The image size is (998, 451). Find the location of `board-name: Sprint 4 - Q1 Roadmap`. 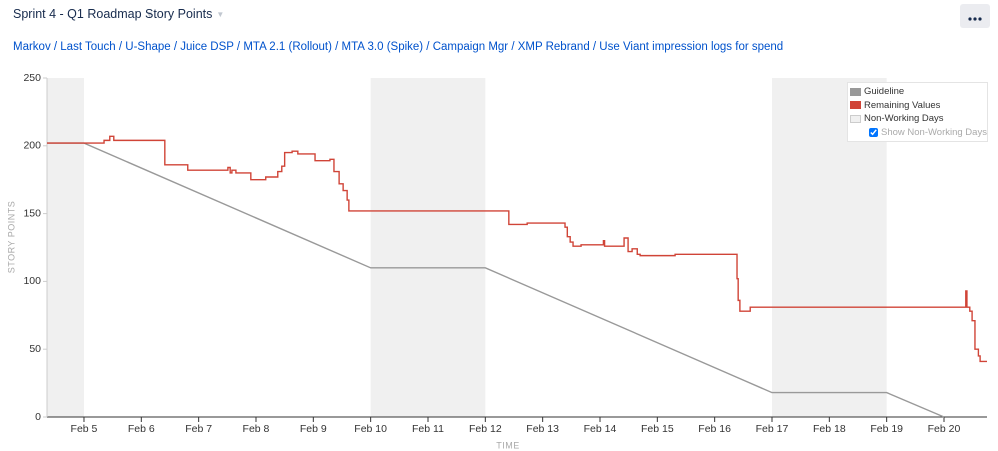

board-name: Sprint 4 - Q1 Roadmap is located at coordinates (77, 14).